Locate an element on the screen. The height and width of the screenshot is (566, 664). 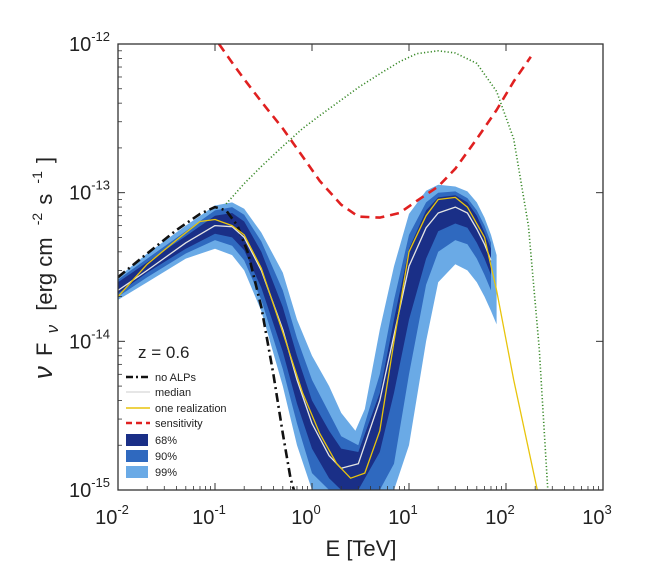
x-tick-label: 10³ is located at coordinates (596, 515).